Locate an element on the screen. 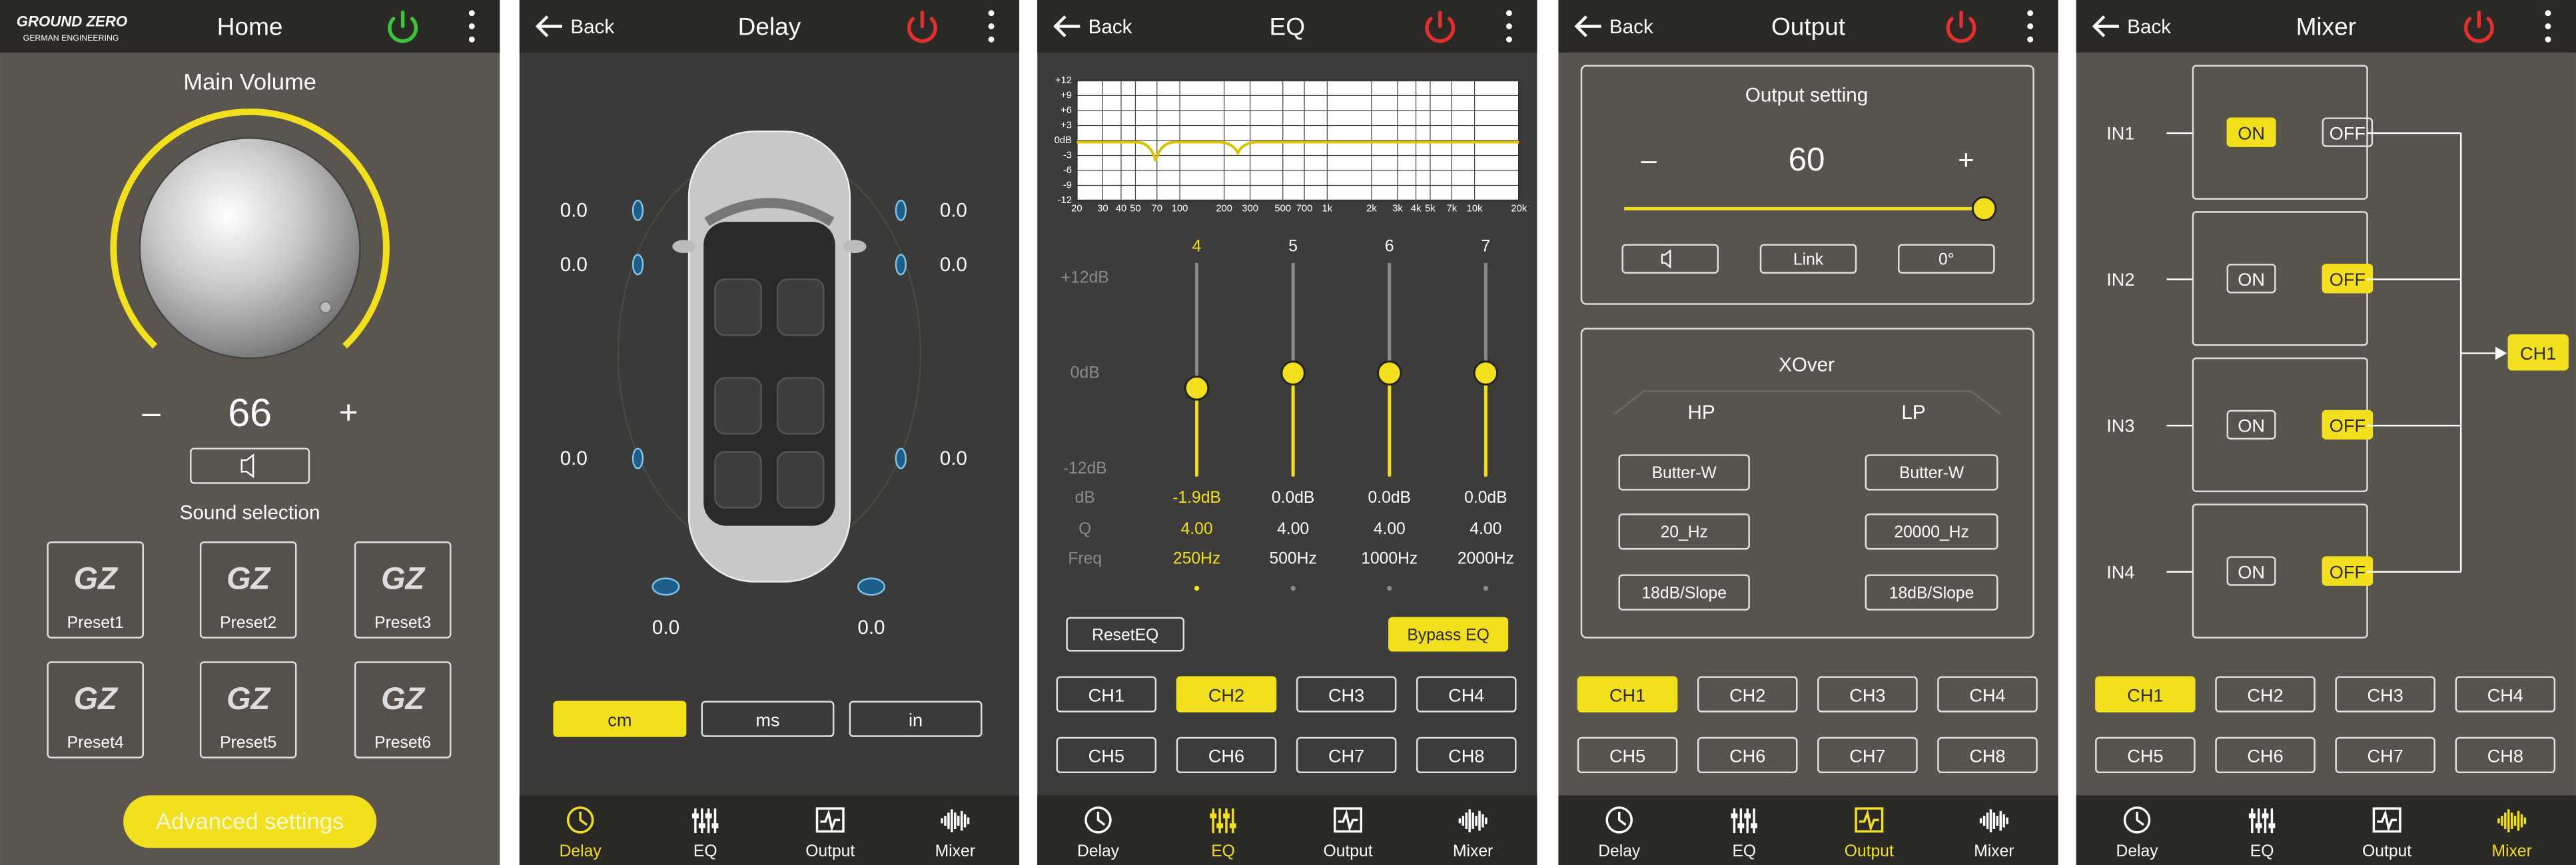  volume-knob is located at coordinates (250, 249).